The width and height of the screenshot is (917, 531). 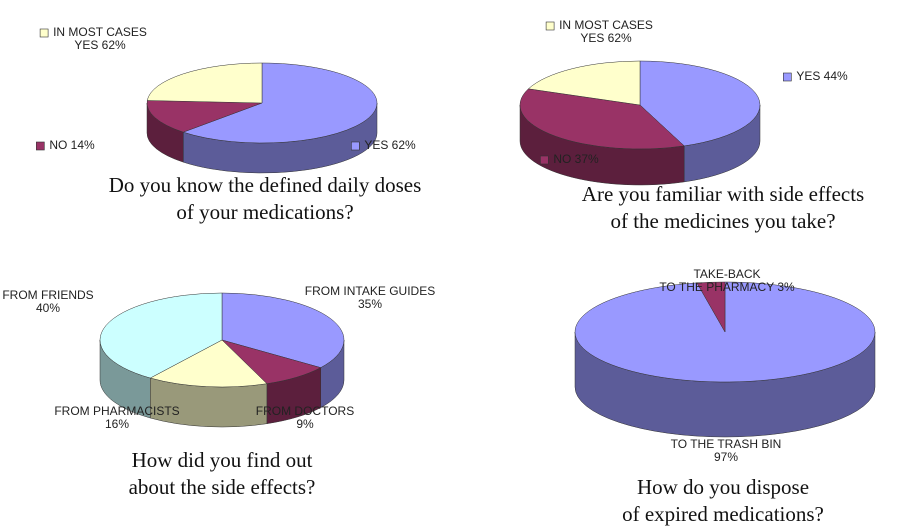 I want to click on slice-label: TAKE-BACK, so click(x=726, y=274).